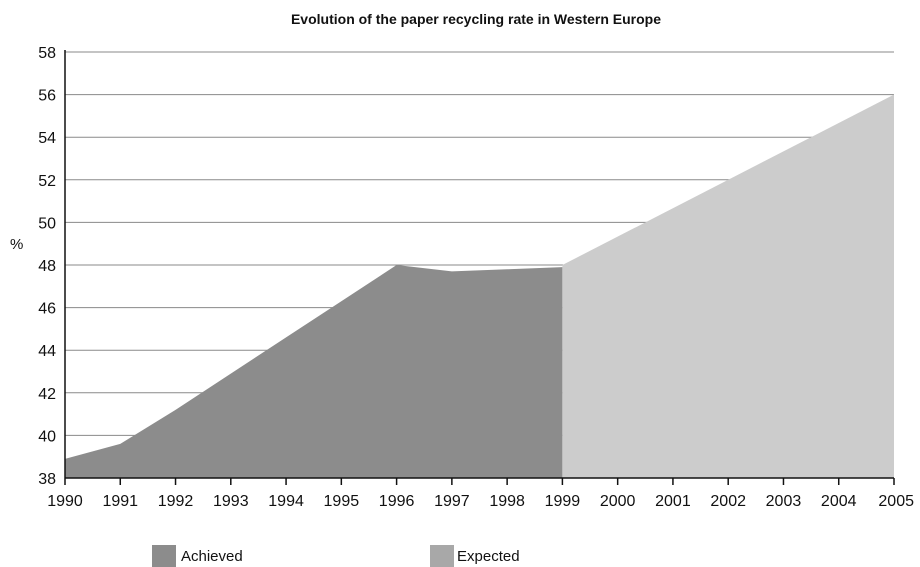 This screenshot has height=567, width=920. I want to click on y-tick-40: 40, so click(47, 436).